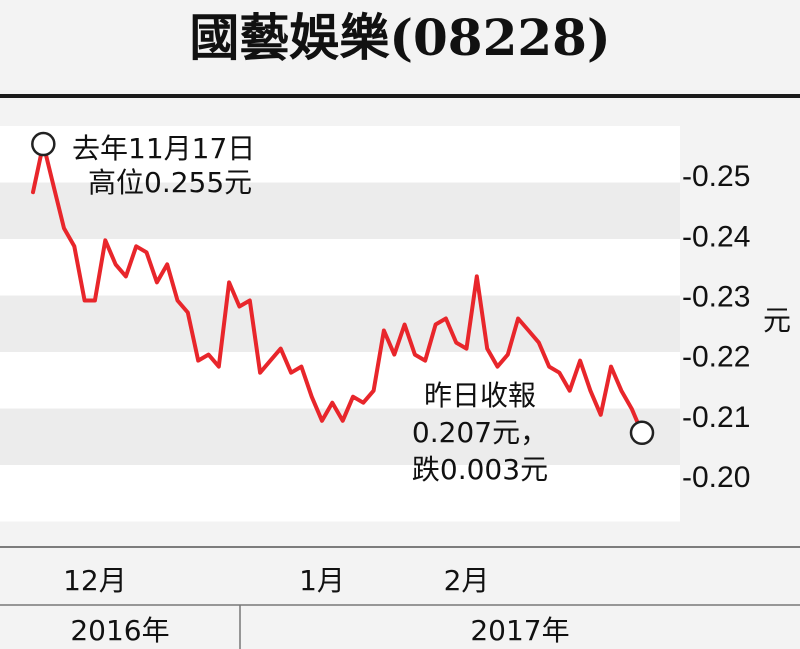  What do you see at coordinates (519, 630) in the screenshot?
I see `year-label: 2017年` at bounding box center [519, 630].